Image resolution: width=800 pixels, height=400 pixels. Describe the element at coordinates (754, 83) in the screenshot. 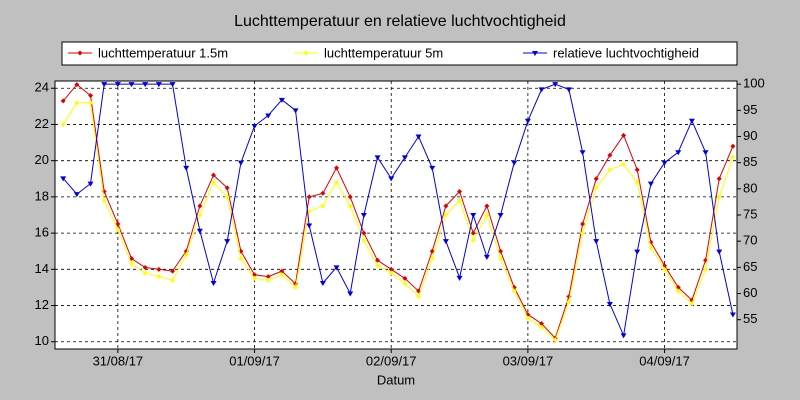

I see `y2-tick-label: 100` at that location.